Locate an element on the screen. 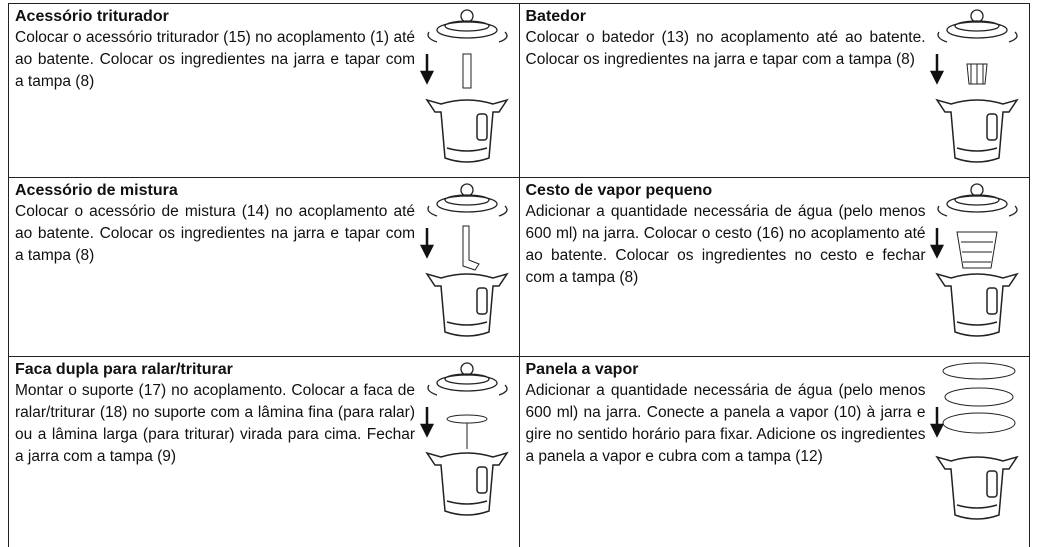 The image size is (1038, 547). cell-title: Panela a vapor is located at coordinates (582, 369).